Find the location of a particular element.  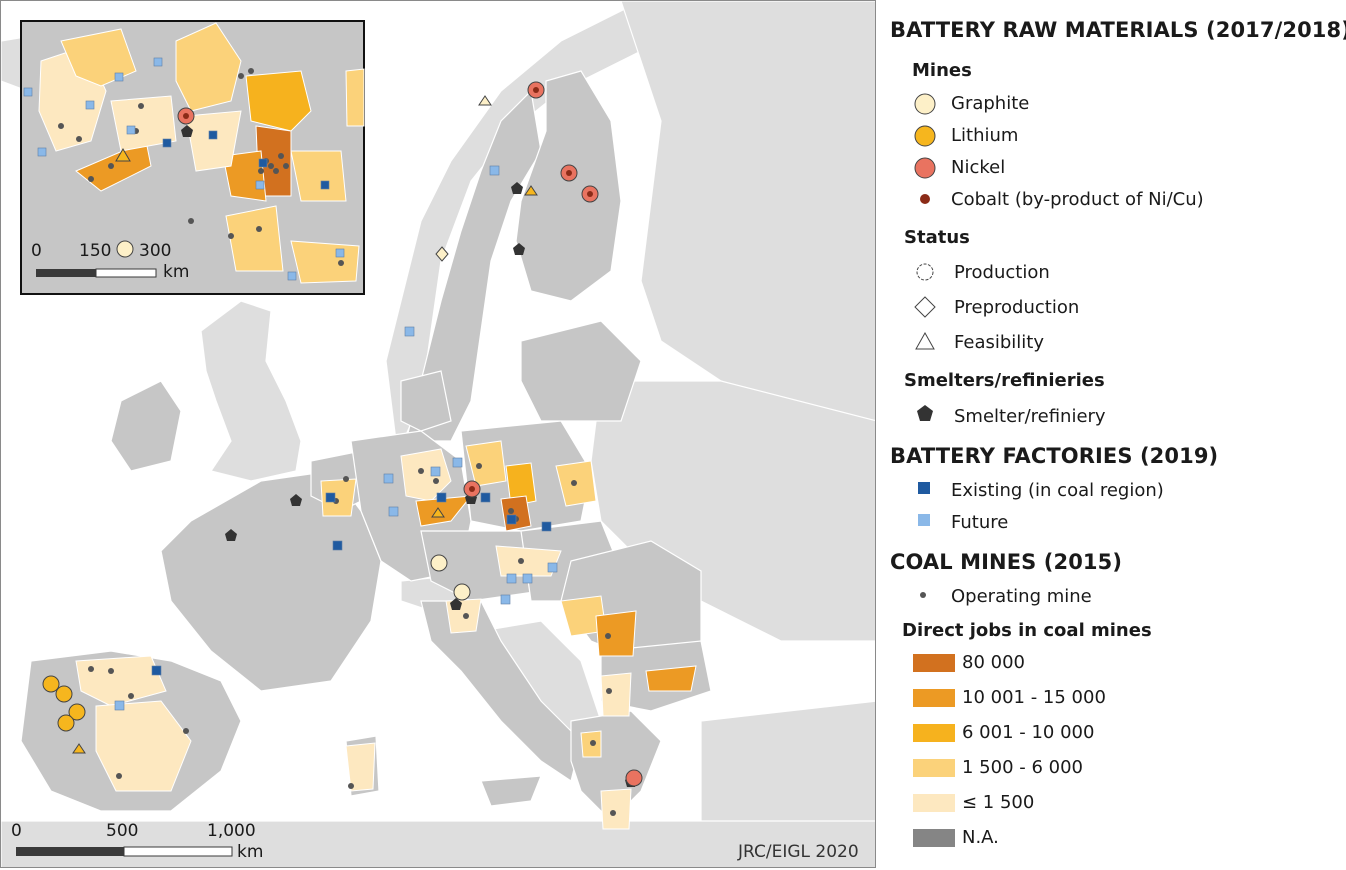

credit-text: JRC/EIGL 2020 is located at coordinates (798, 852).